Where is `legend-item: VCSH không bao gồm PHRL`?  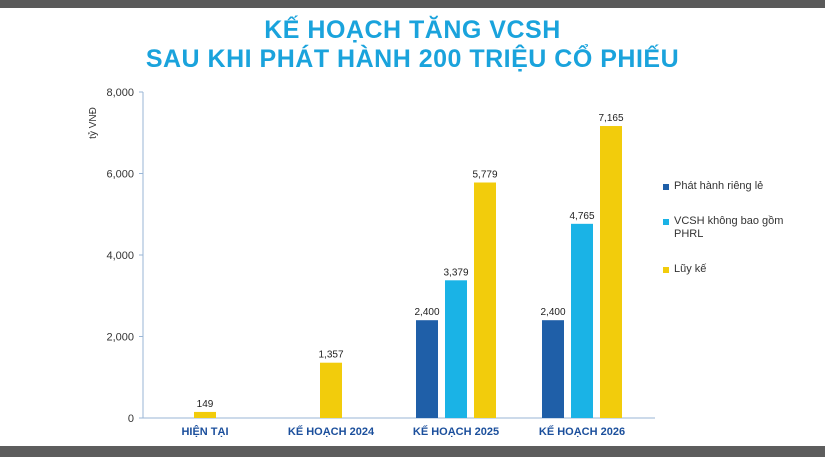 legend-item: VCSH không bao gồm PHRL is located at coordinates (743, 228).